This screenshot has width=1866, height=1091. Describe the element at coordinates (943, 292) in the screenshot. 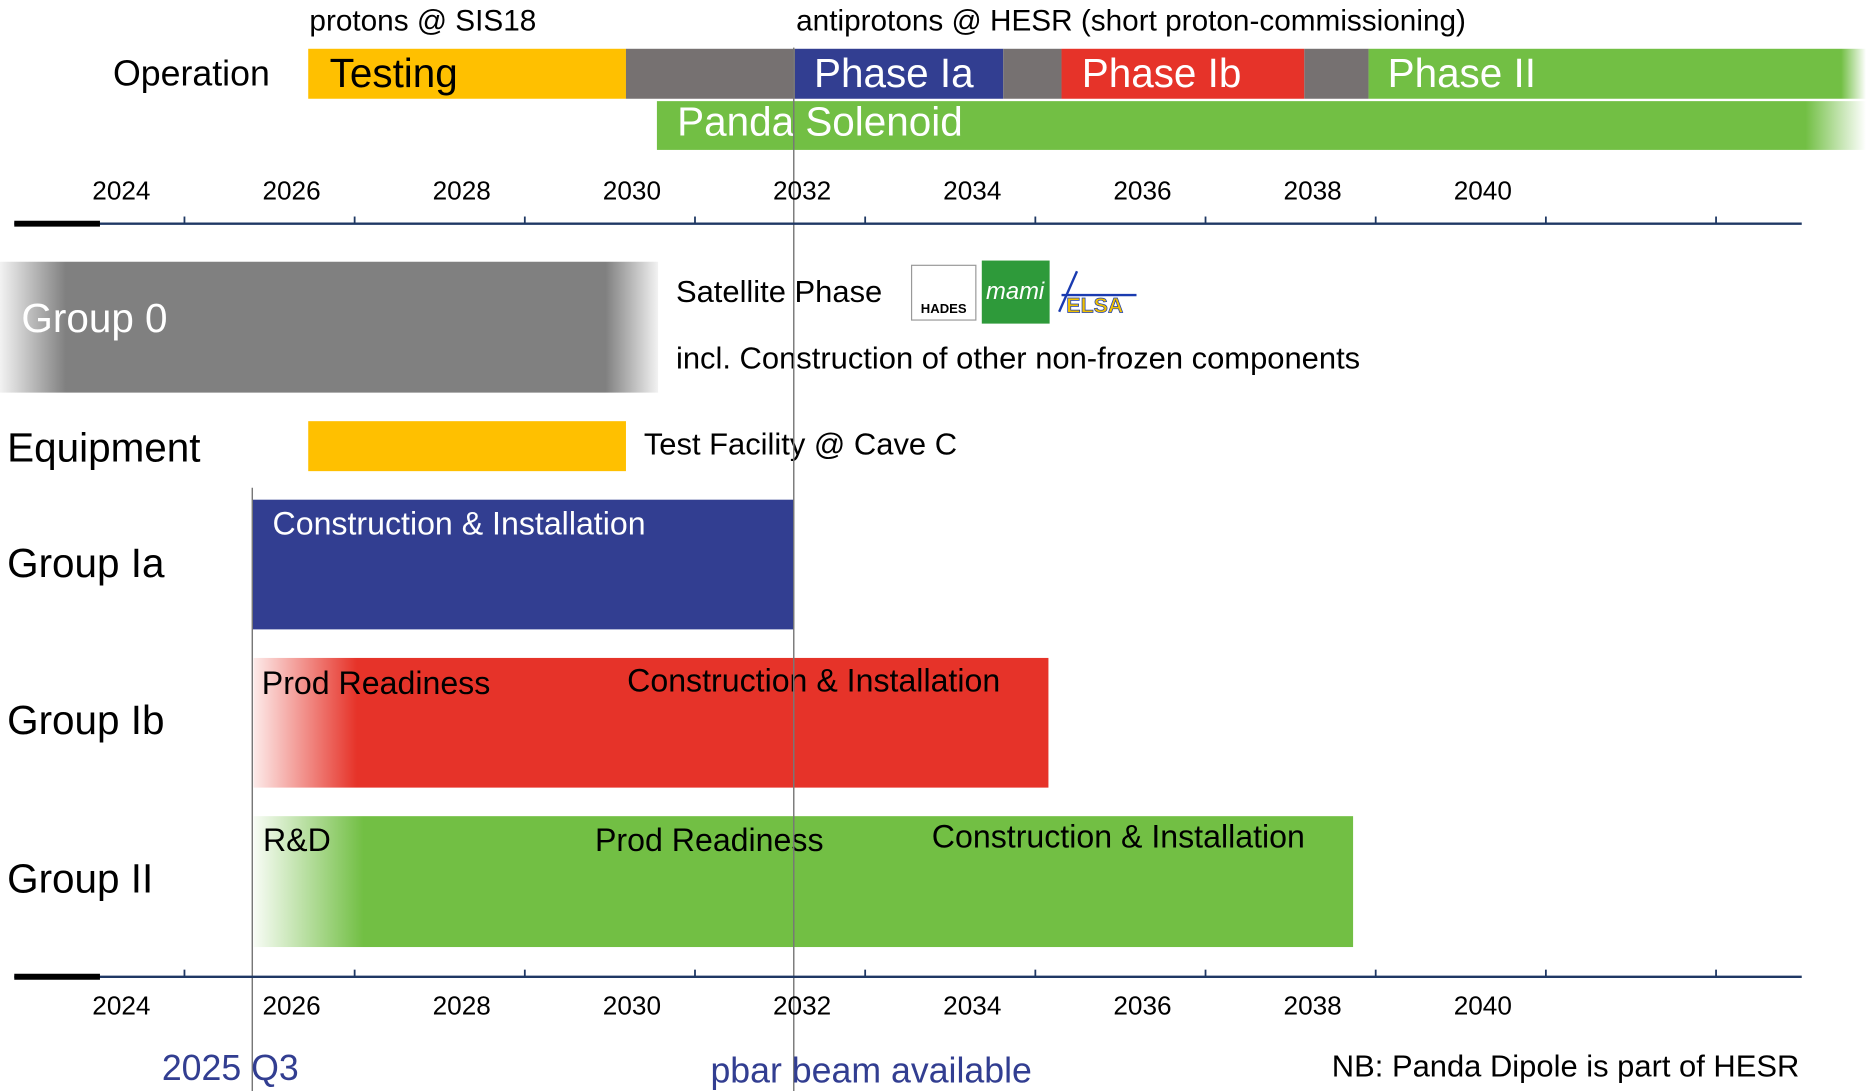

I see `hades-logo` at that location.